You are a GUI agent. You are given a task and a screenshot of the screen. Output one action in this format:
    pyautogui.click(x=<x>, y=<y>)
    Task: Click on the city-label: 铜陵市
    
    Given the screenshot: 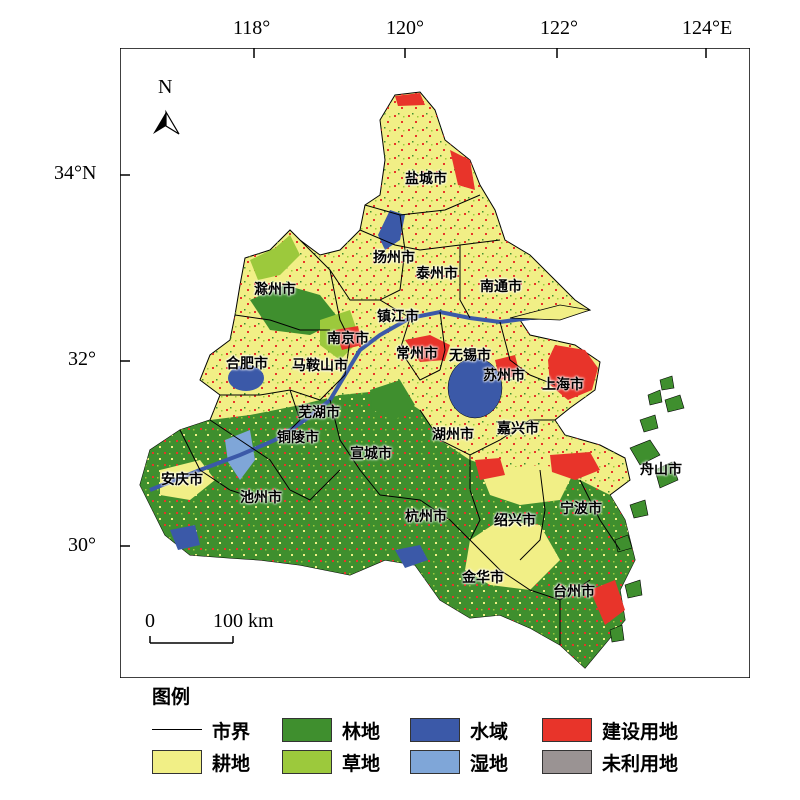 What is the action you would take?
    pyautogui.click(x=298, y=438)
    